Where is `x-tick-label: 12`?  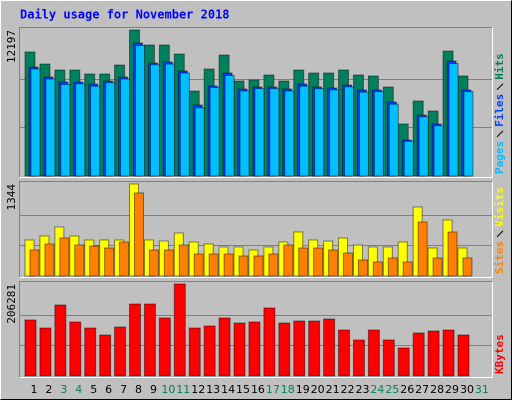 x-tick-label: 12 is located at coordinates (198, 389).